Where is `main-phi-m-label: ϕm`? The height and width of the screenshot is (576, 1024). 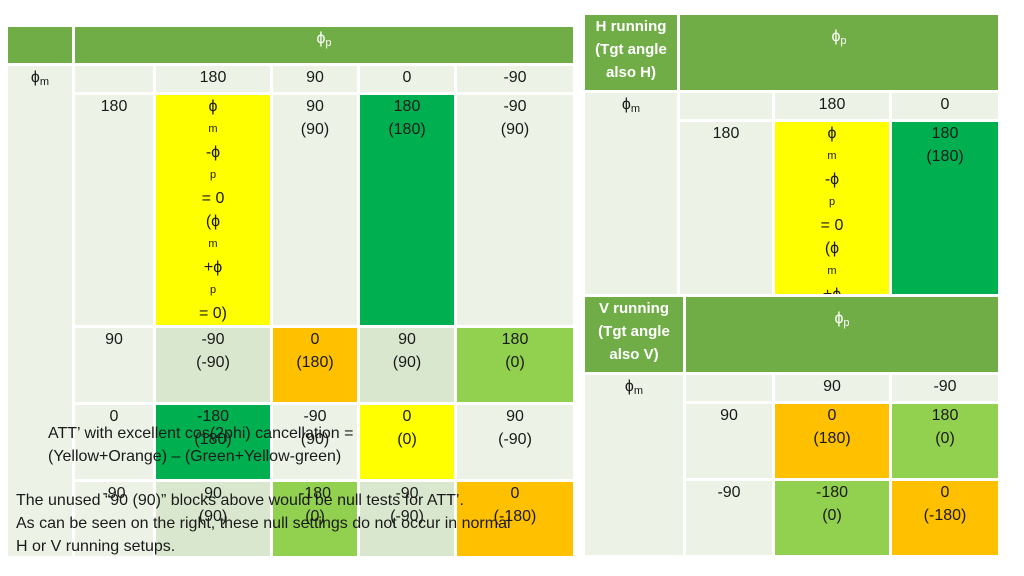
main-phi-m-label: ϕm is located at coordinates (40, 78).